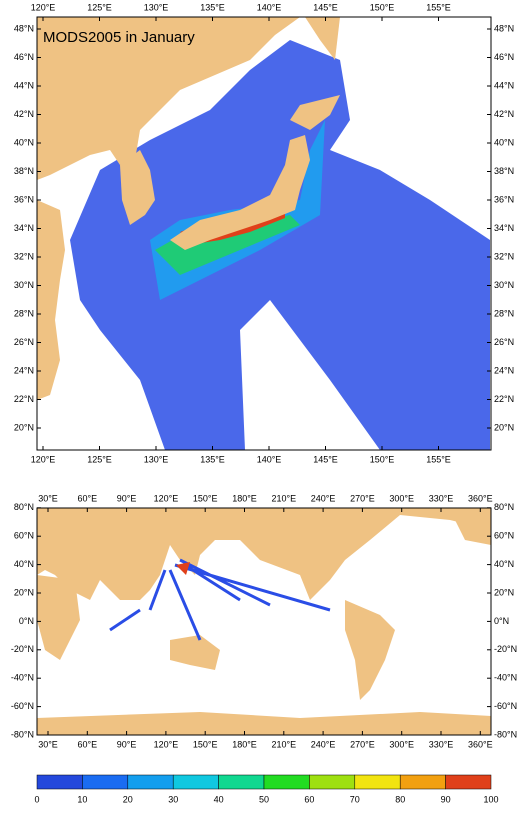 This screenshot has height=813, width=529. What do you see at coordinates (24, 399) in the screenshot?
I see `lat-label: 22°N` at bounding box center [24, 399].